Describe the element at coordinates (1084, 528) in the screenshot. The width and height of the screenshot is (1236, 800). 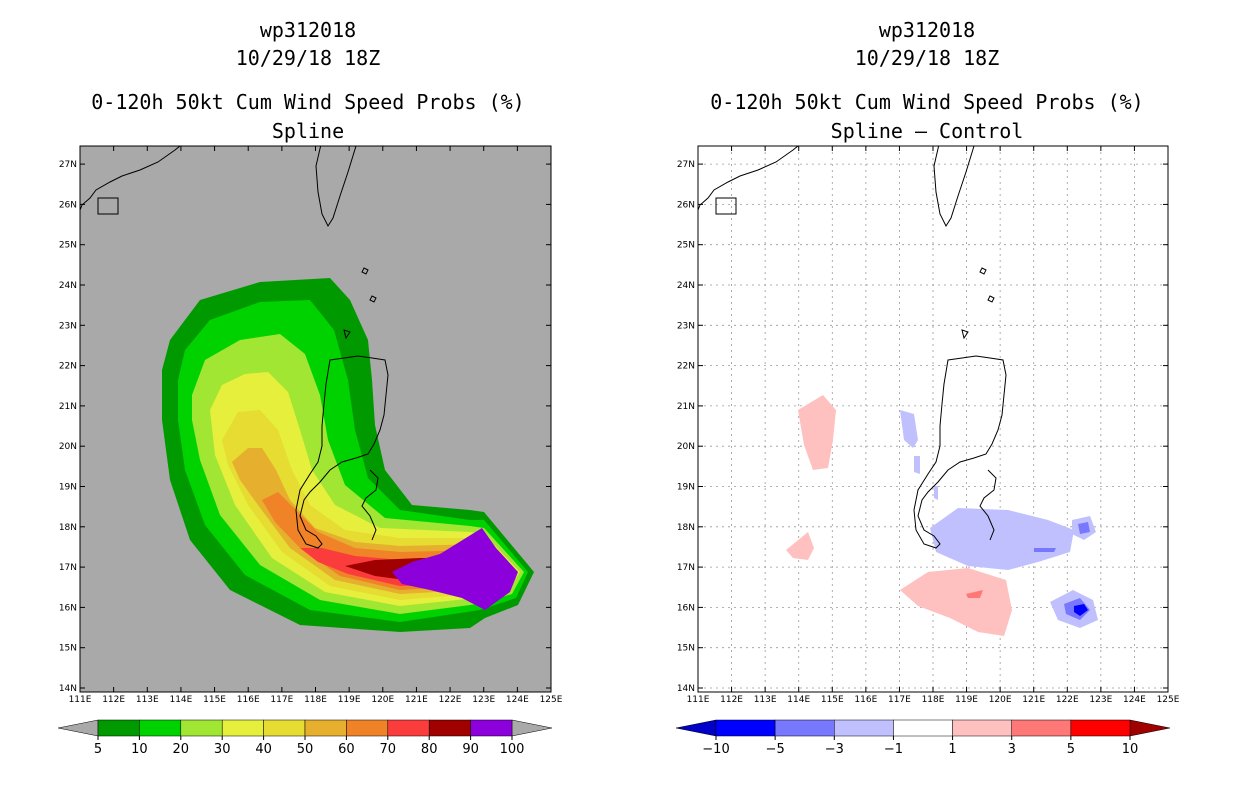
I see `diff-neg-east-inner` at that location.